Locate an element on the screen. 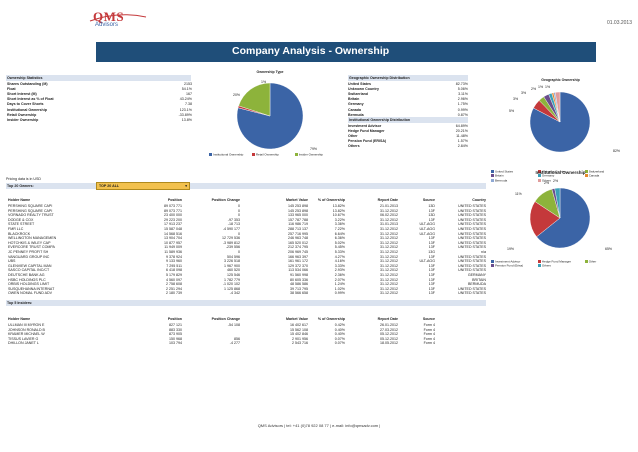 This screenshot has height=452, width=638. table-cell: -97 353 is located at coordinates (233, 219).